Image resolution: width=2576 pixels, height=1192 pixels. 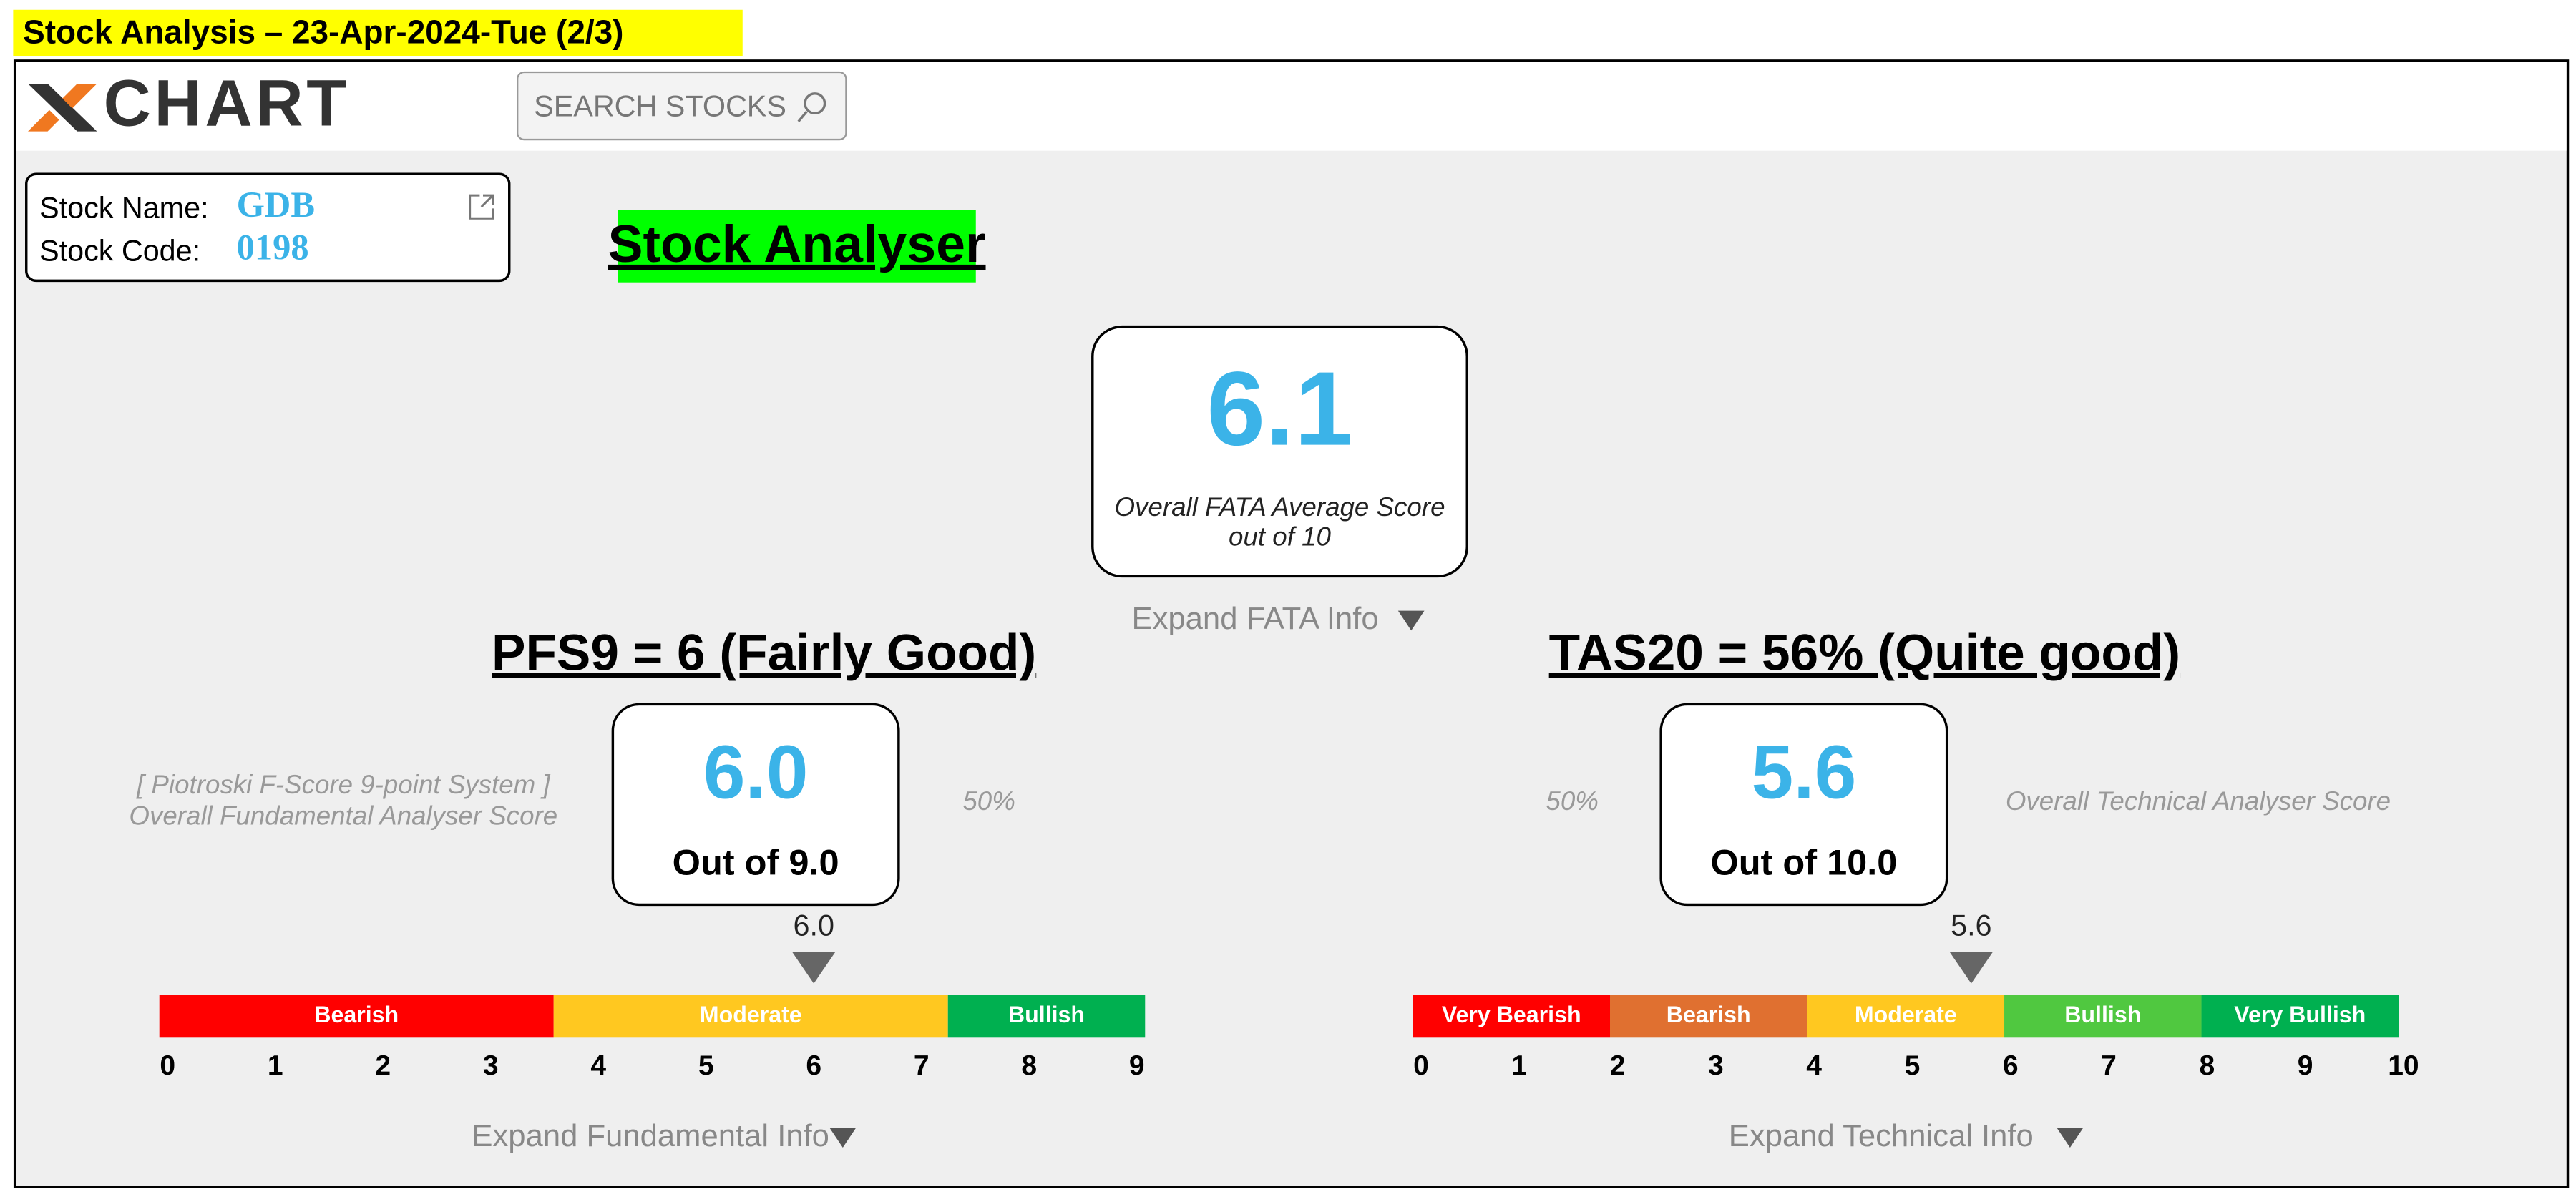 I want to click on fundamental-card, so click(x=755, y=805).